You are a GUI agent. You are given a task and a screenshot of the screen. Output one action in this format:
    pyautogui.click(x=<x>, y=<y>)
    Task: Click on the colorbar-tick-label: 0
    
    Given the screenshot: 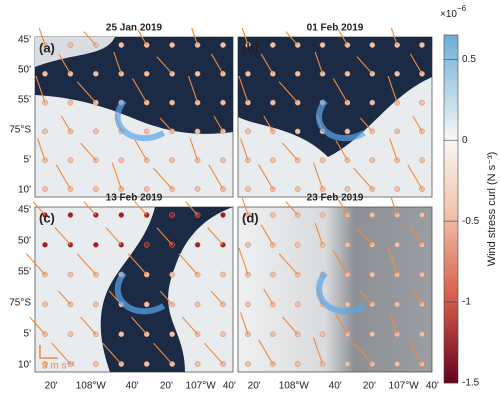 What is the action you would take?
    pyautogui.click(x=465, y=140)
    